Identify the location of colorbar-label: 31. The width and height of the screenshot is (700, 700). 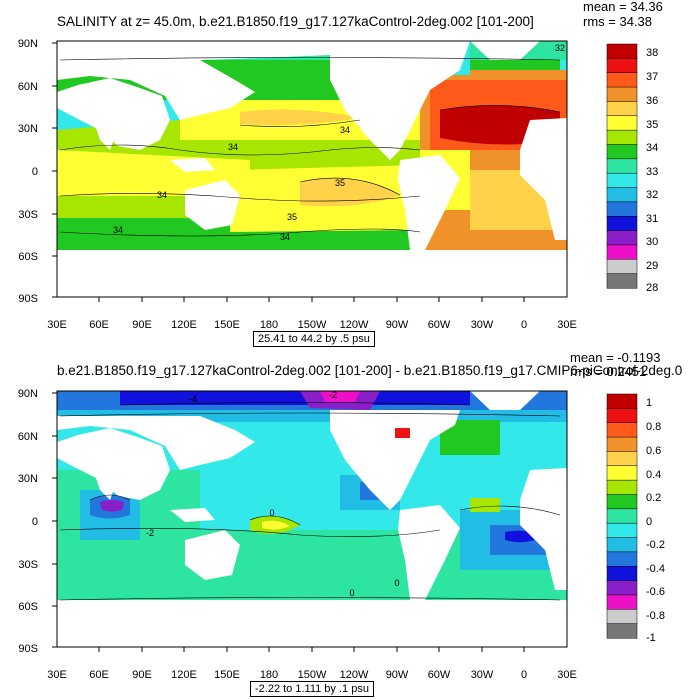
(652, 219).